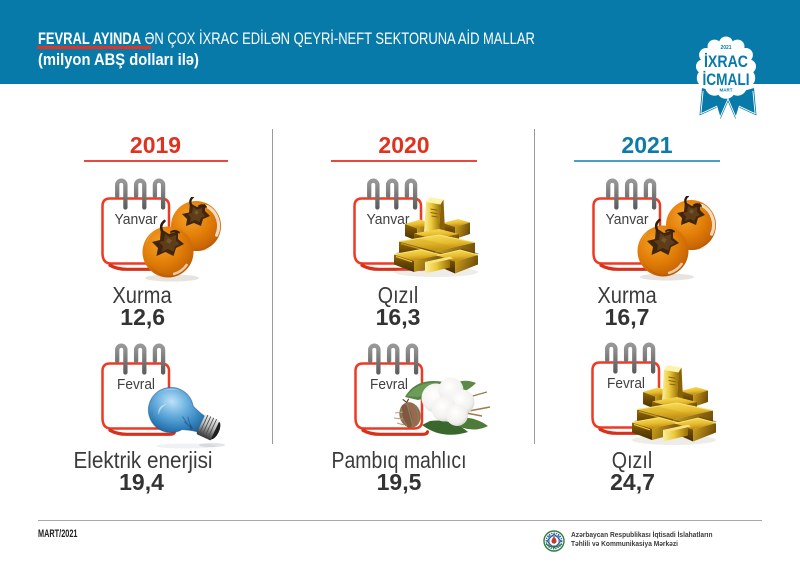  What do you see at coordinates (725, 48) in the screenshot?
I see `svg-text: 2021` at bounding box center [725, 48].